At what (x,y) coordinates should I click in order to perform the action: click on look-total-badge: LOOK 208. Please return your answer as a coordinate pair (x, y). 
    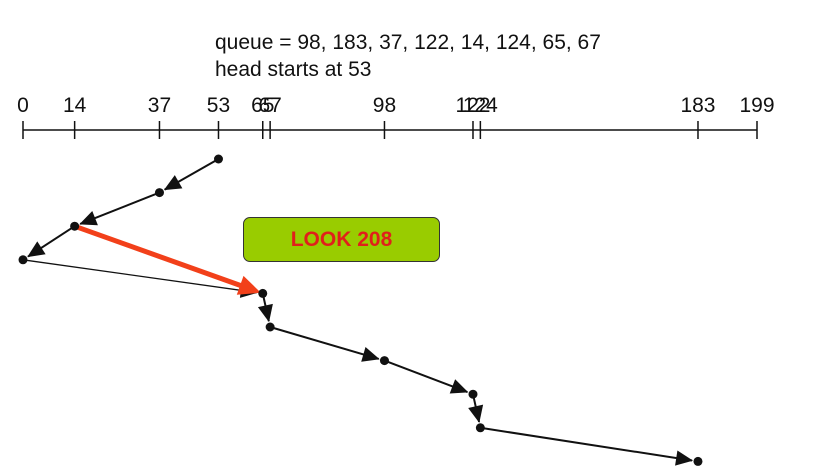
    Looking at the image, I should click on (341, 239).